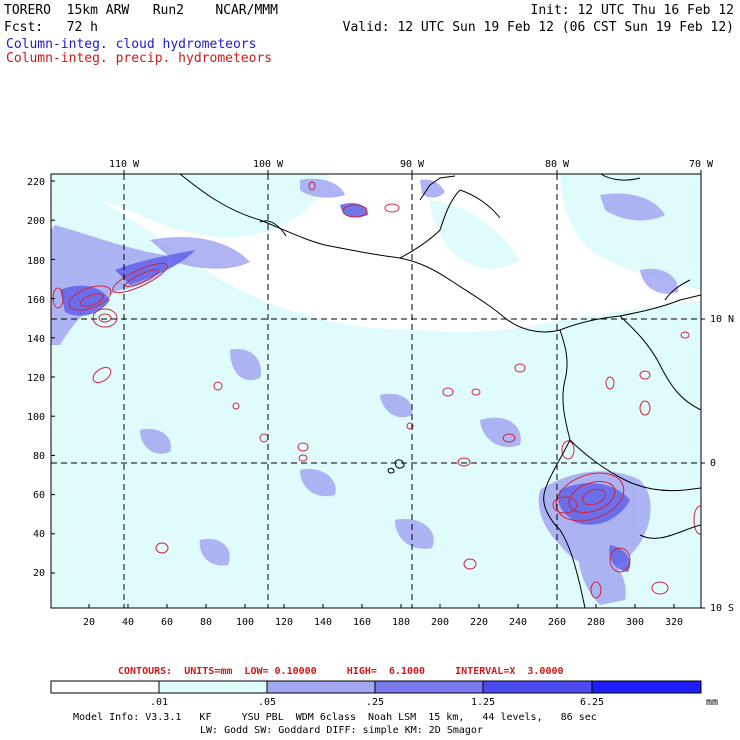 The image size is (740, 740). I want to click on x-tick-label: 40, so click(128, 622).